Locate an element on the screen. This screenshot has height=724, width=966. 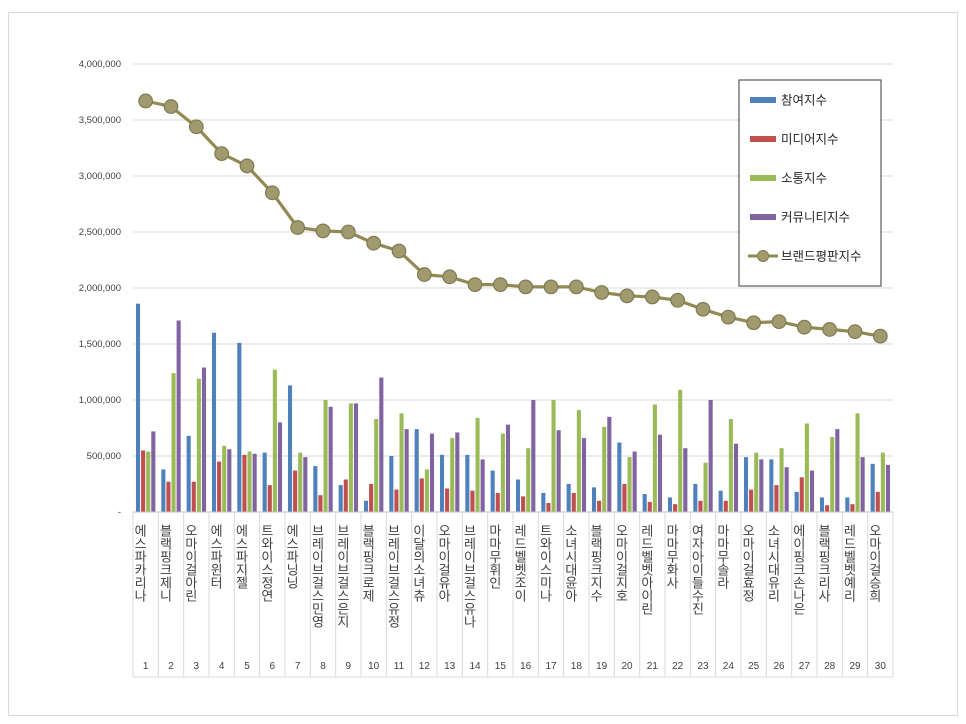
rank-label: 5 is located at coordinates (247, 666).